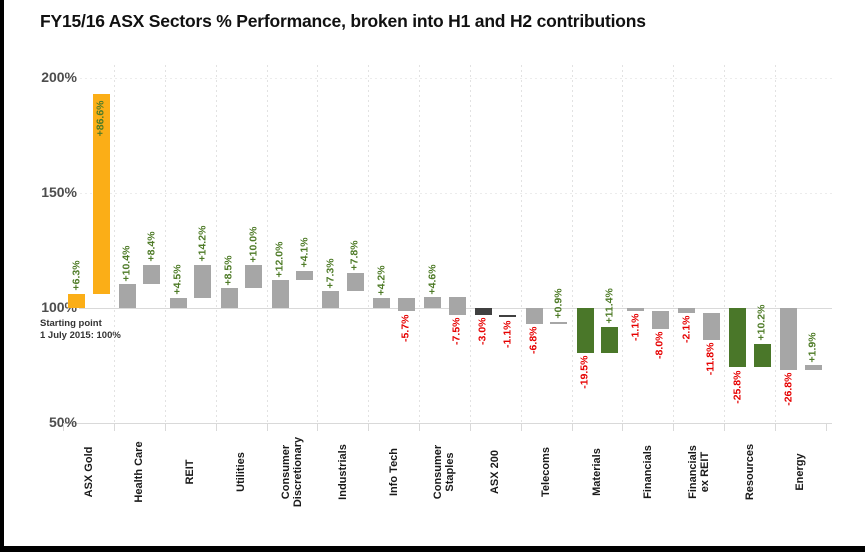 This screenshot has width=865, height=552. I want to click on bar-value-label: +86.6%, so click(100, 118).